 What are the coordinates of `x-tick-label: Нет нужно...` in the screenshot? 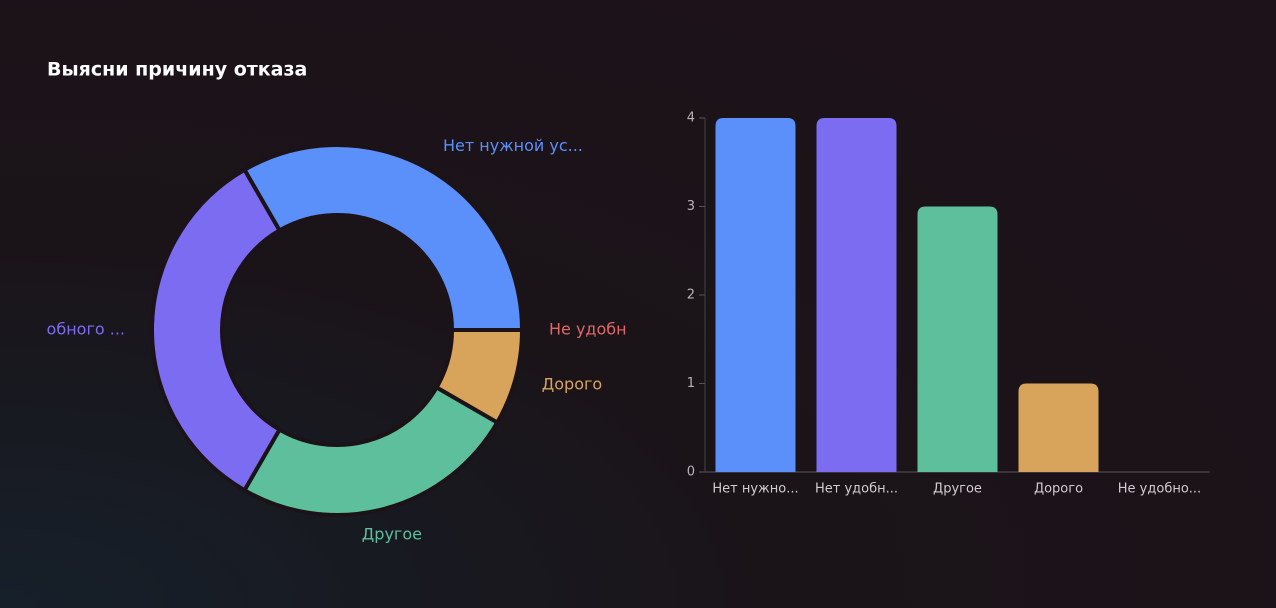 It's located at (755, 489).